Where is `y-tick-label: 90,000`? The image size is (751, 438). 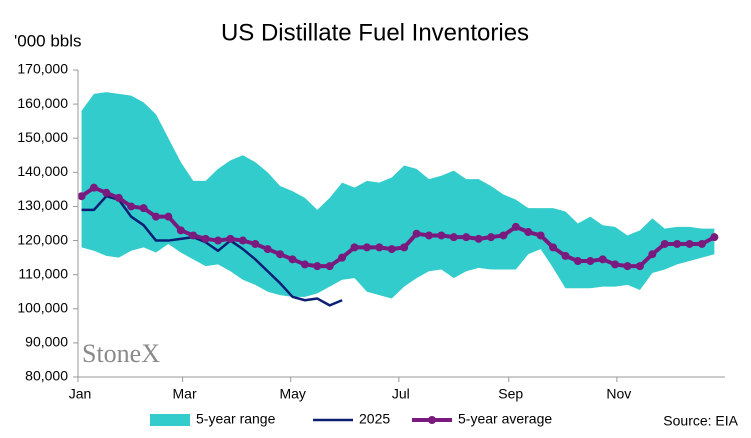
y-tick-label: 90,000 is located at coordinates (46, 342).